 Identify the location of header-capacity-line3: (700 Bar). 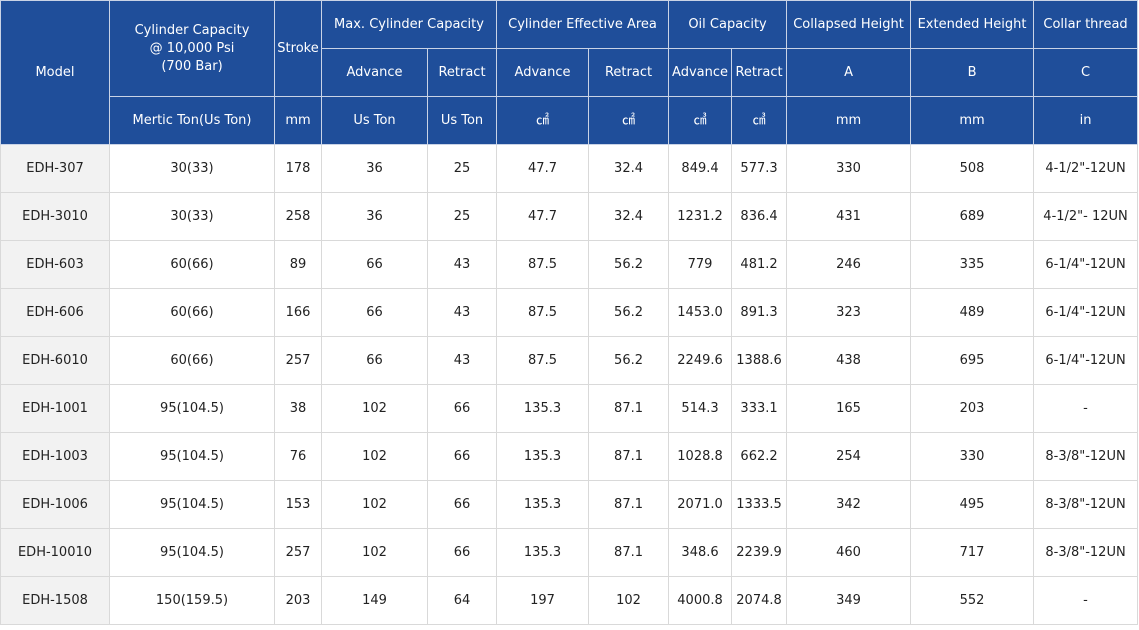
(192, 66).